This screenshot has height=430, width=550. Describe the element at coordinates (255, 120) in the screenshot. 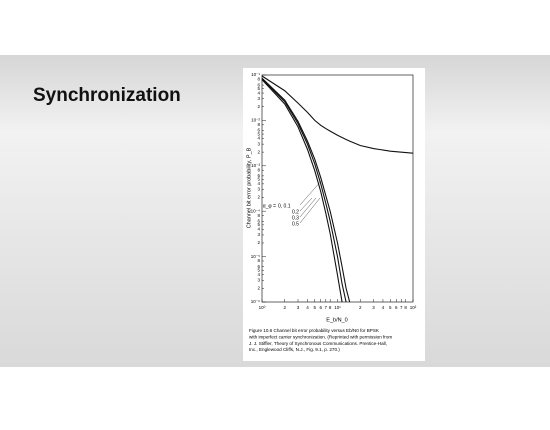

I see `y-tick-label: 10⁻²` at that location.